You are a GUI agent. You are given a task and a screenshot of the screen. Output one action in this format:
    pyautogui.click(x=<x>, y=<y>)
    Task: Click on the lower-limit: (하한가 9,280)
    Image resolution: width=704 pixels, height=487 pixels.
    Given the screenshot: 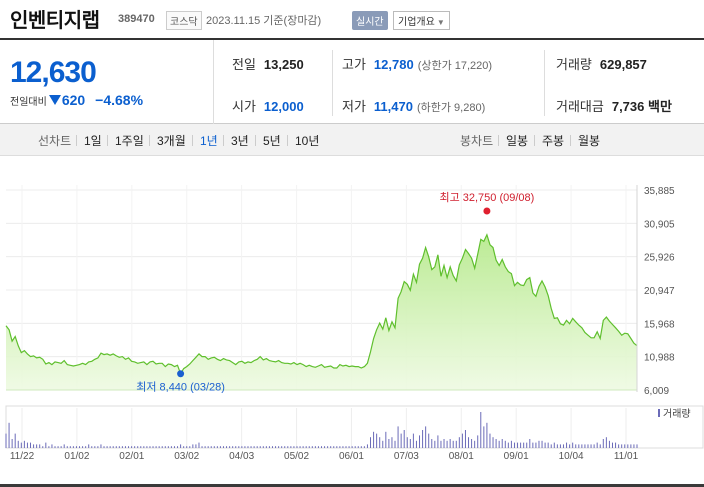 What is the action you would take?
    pyautogui.click(x=451, y=108)
    